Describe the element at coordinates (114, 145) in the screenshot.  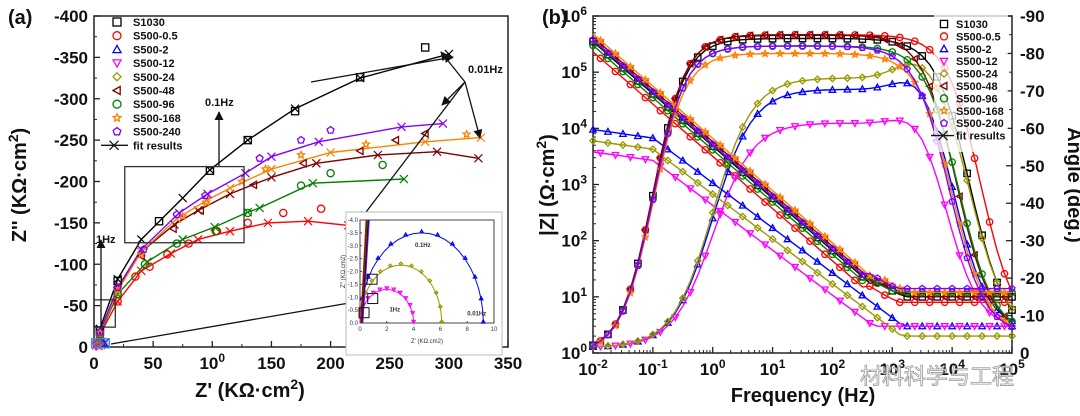
I see `legend-fit-marker` at that location.